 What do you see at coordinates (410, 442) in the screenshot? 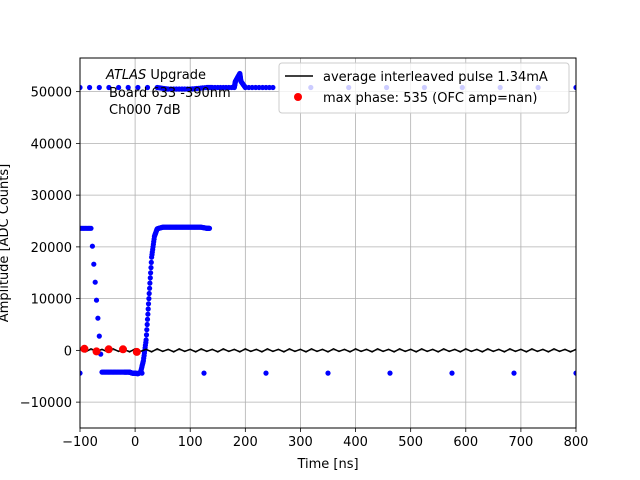
I see `x-tick-label: 500` at bounding box center [410, 442].